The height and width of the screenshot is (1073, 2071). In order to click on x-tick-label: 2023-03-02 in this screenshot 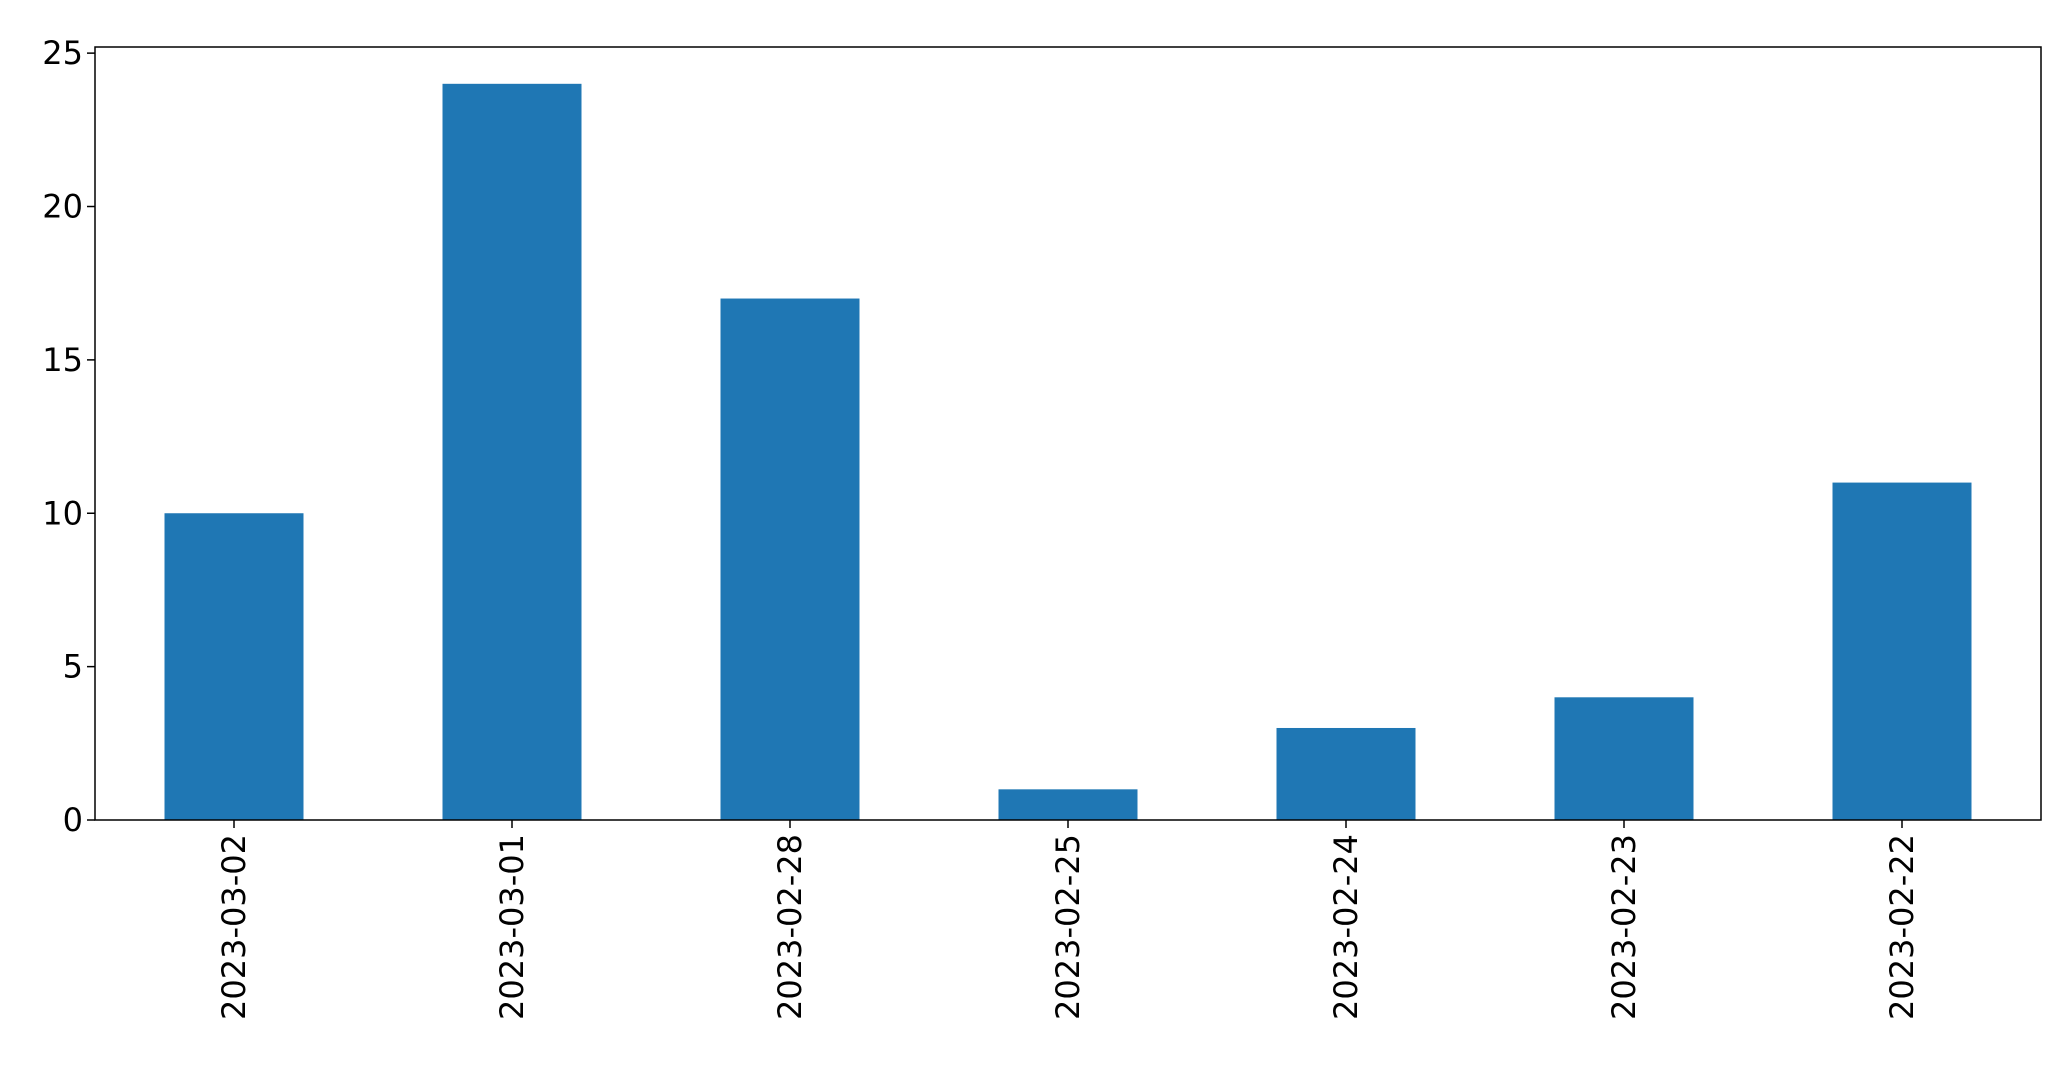, I will do `click(234, 927)`.